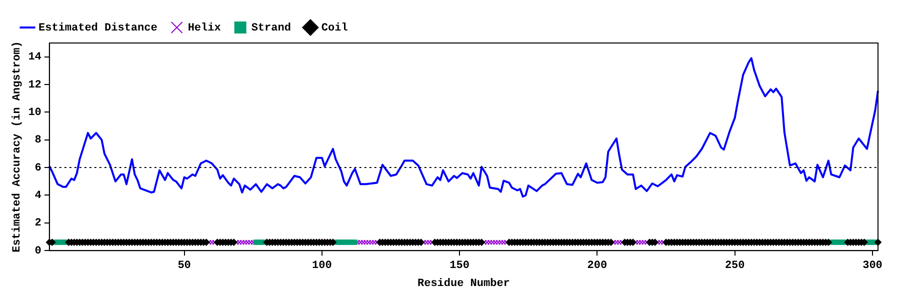  What do you see at coordinates (38, 224) in the screenshot?
I see `y-tick-label: 2` at bounding box center [38, 224].